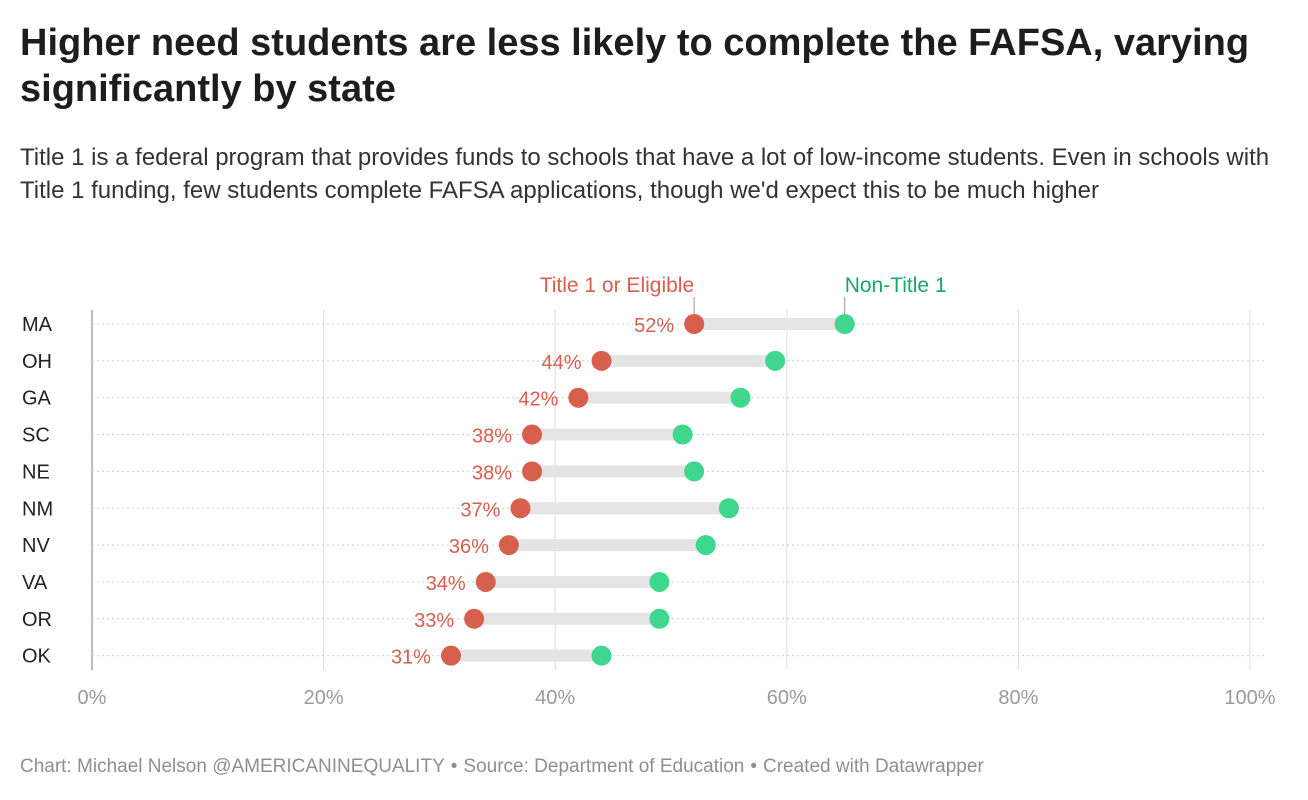 The image size is (1308, 800). I want to click on footer-tool: Created with Datawrapper, so click(873, 766).